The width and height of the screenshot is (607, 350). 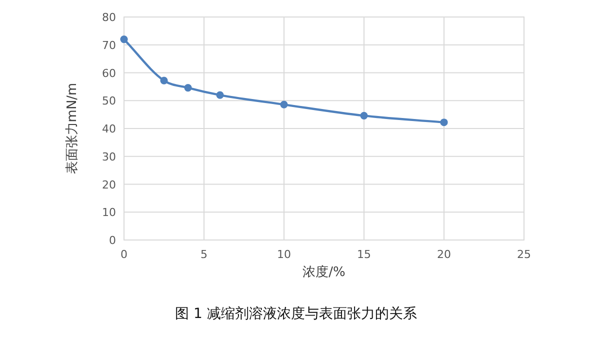 What do you see at coordinates (324, 272) in the screenshot?
I see `x-axis-title: 浓度/%` at bounding box center [324, 272].